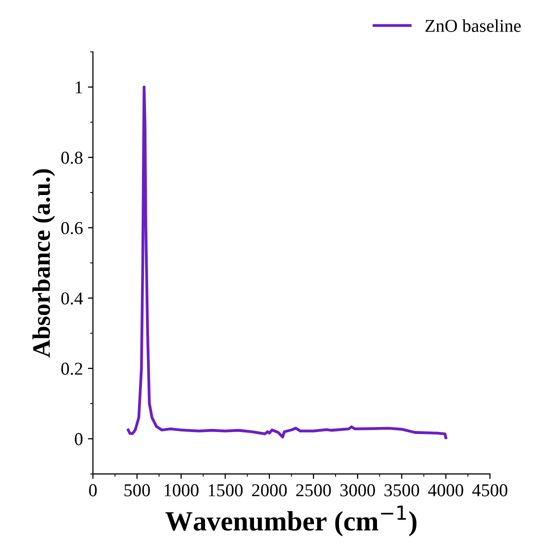 This screenshot has width=553, height=546. I want to click on x-tick-label: 4500, so click(490, 490).